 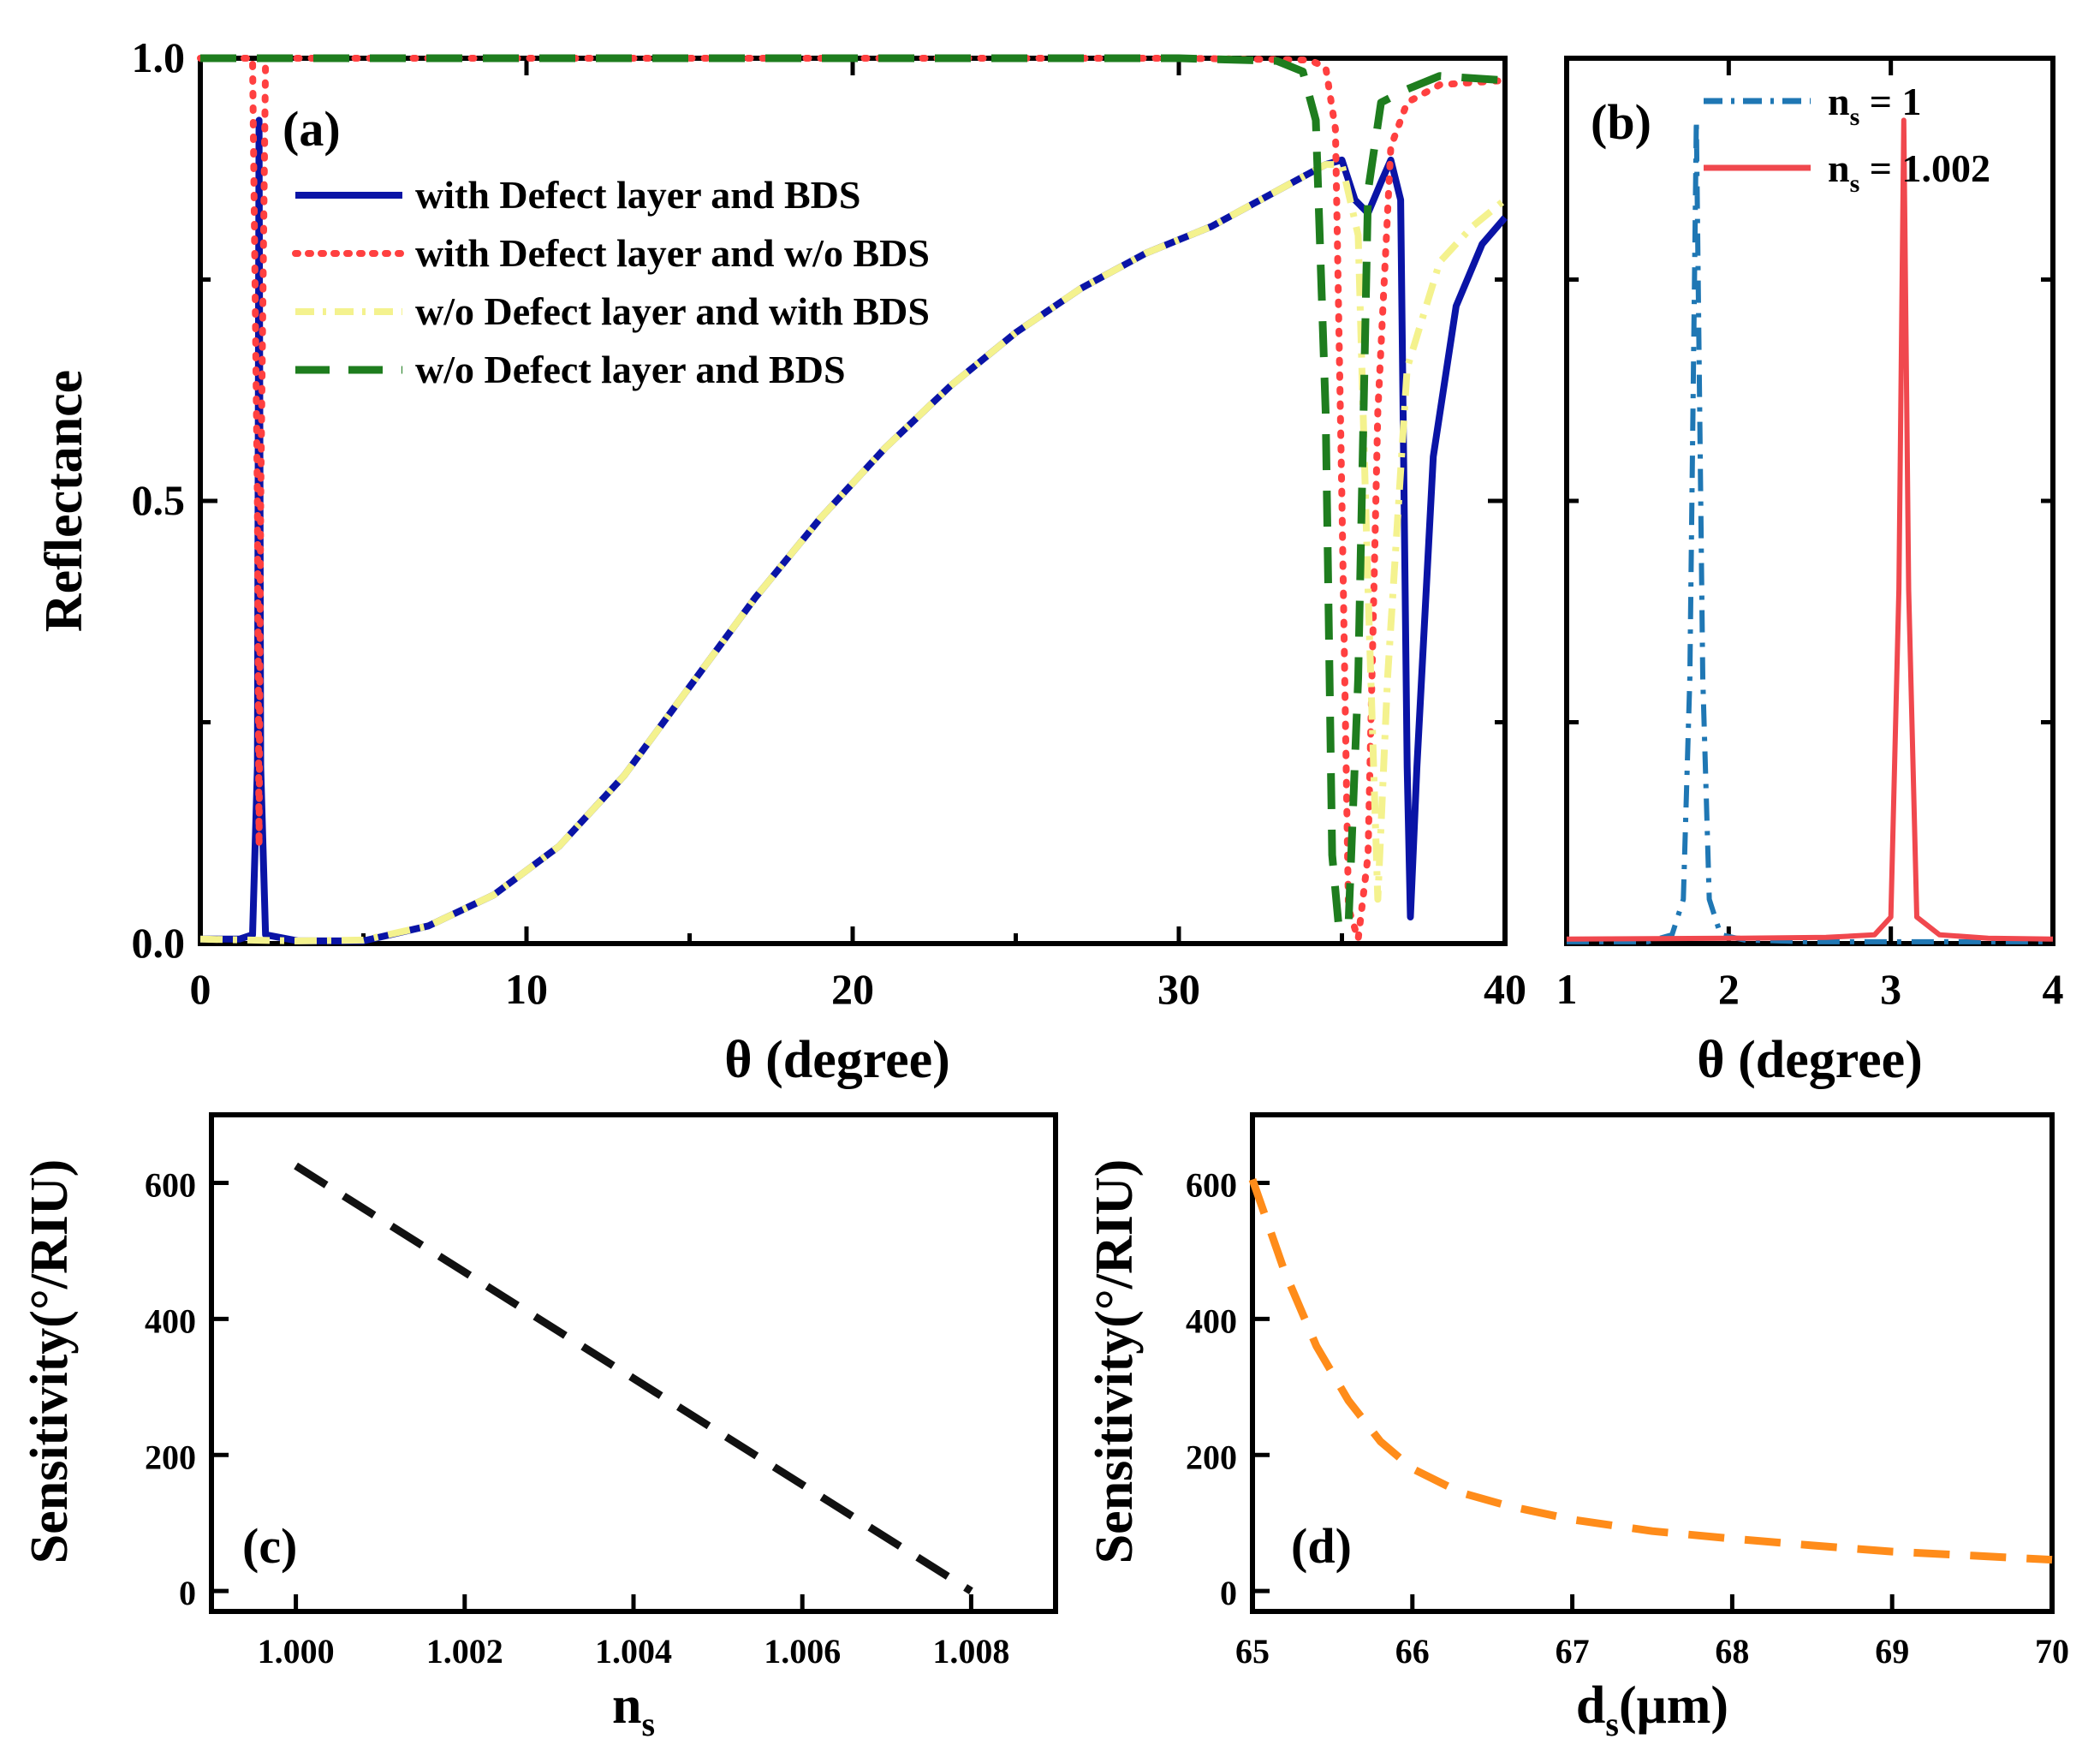 What do you see at coordinates (159, 57) in the screenshot?
I see `ytick-label-a-2: 1.0` at bounding box center [159, 57].